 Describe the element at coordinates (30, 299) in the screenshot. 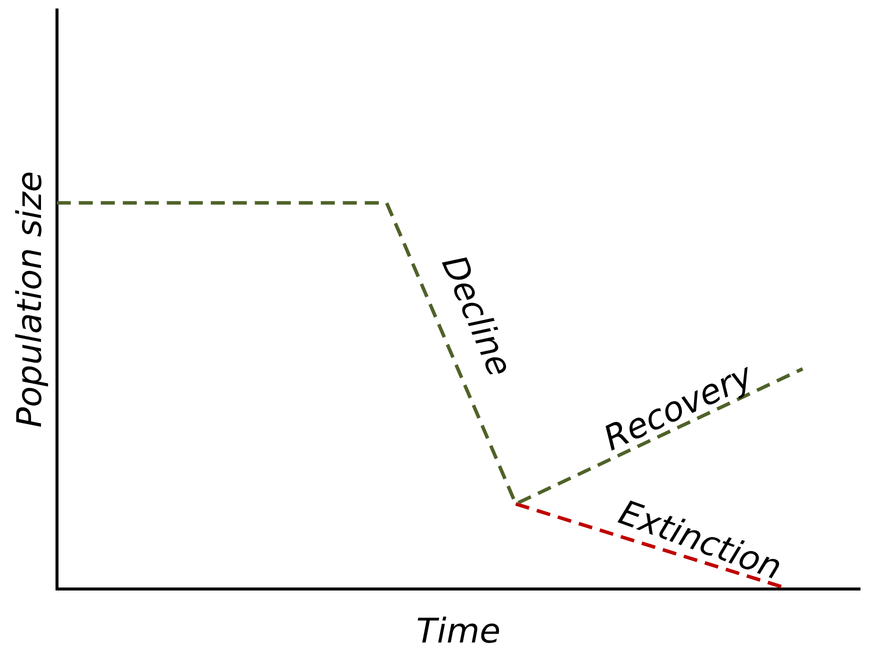

I see `y-axis-title: Population size` at that location.